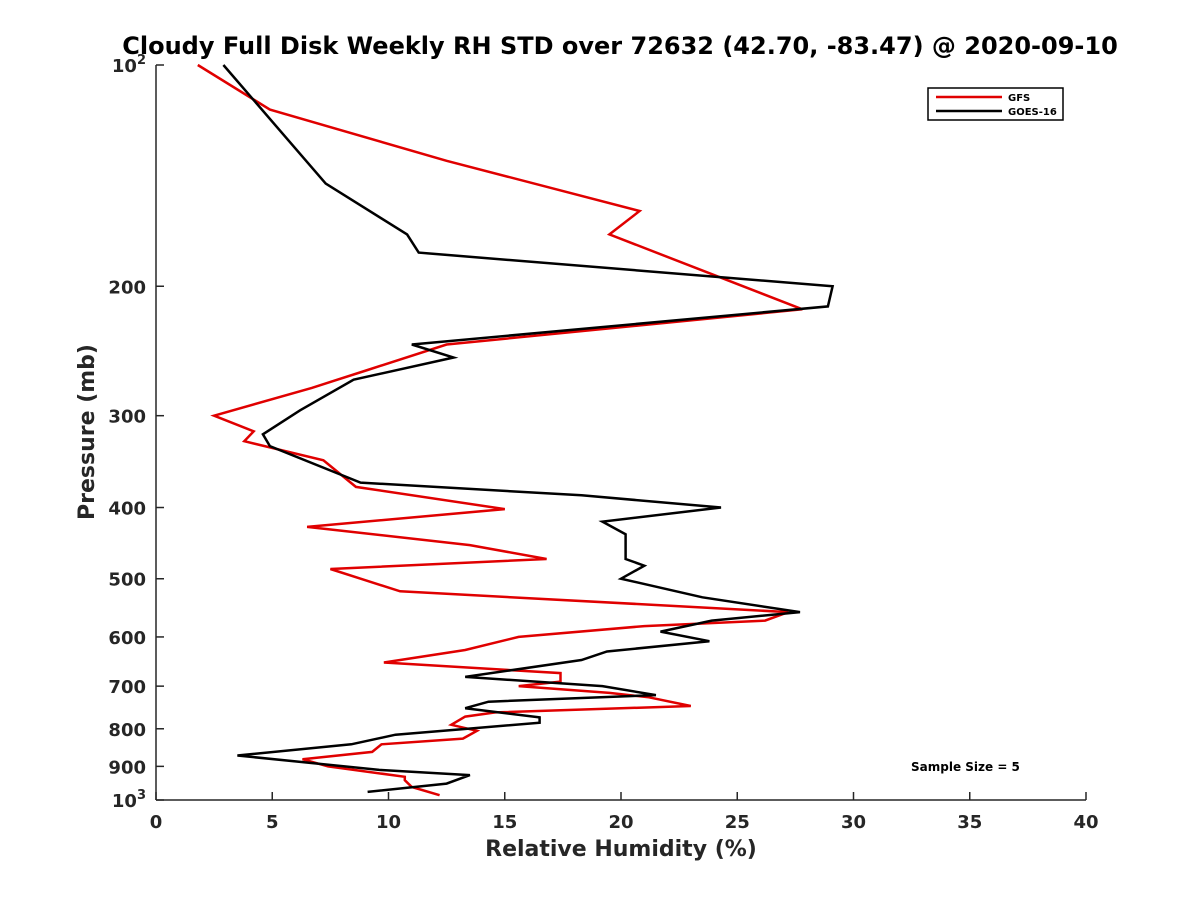  Describe the element at coordinates (388, 822) in the screenshot. I see `x-tick-label: 10` at that location.